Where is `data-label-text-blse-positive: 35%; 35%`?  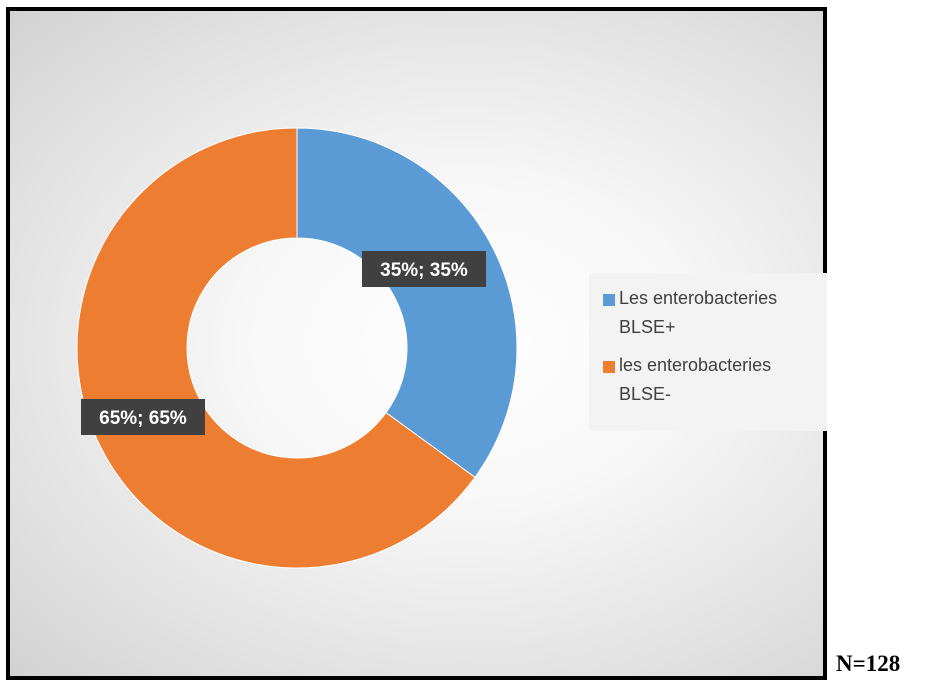
data-label-text-blse-positive: 35%; 35% is located at coordinates (424, 270).